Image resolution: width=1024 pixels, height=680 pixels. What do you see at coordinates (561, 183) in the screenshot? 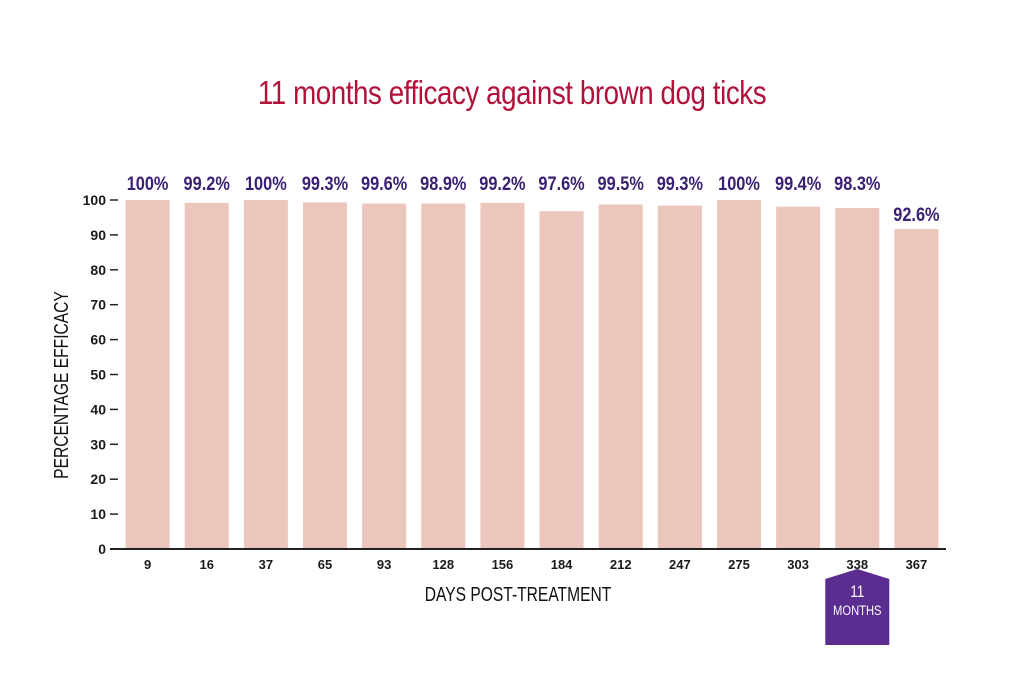
I see `data-label: 97.6%` at bounding box center [561, 183].